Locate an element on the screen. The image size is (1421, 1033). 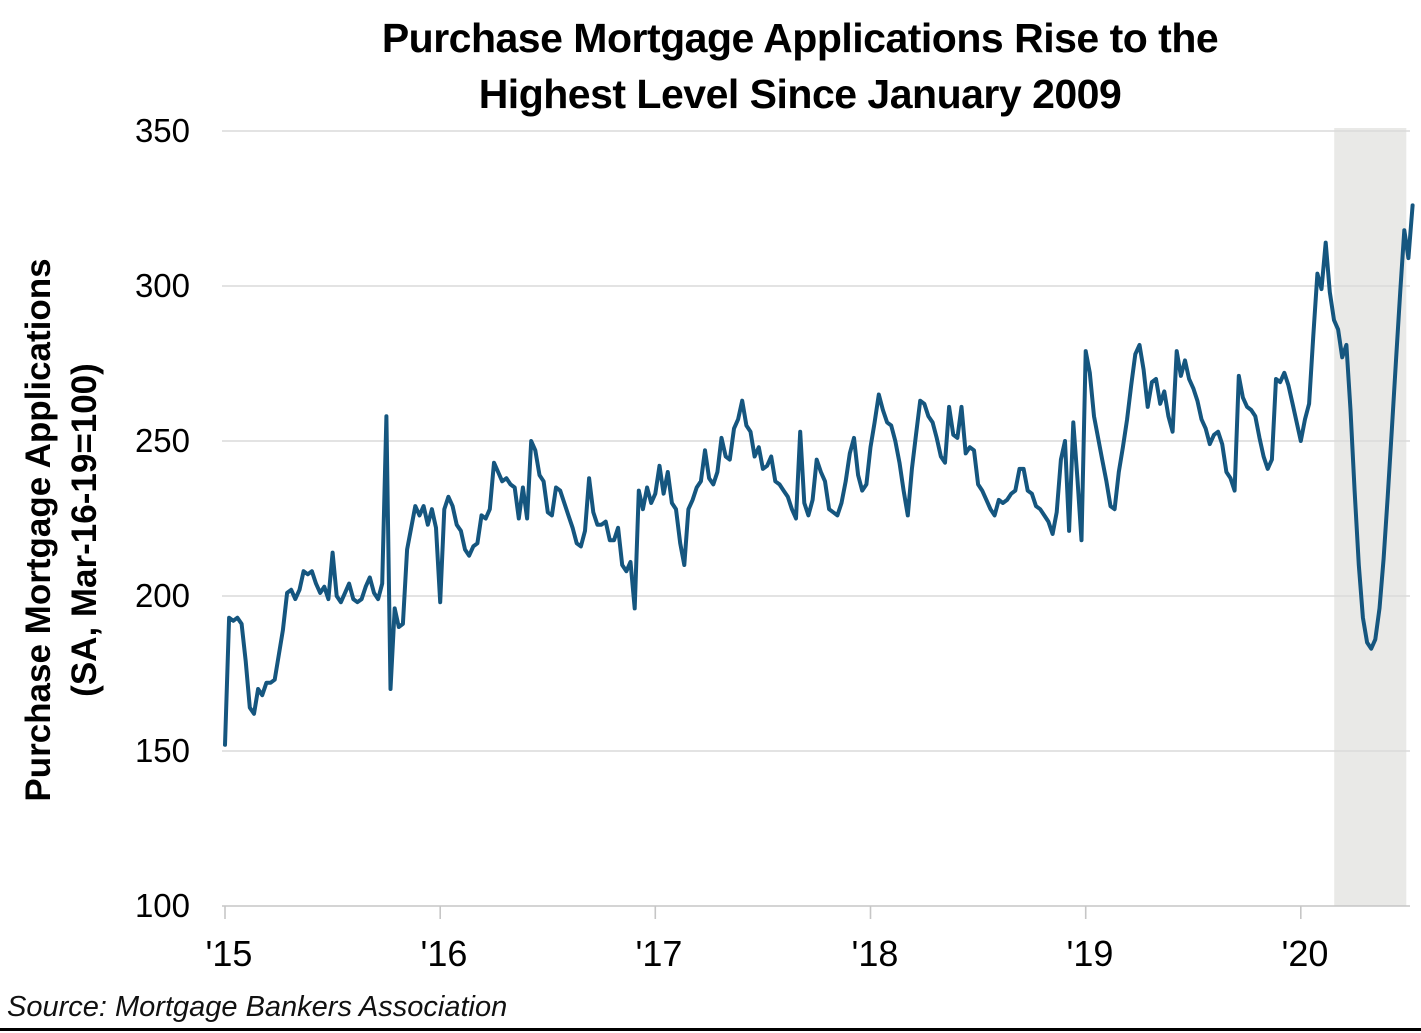
y-tick-100: 100 is located at coordinates (162, 905).